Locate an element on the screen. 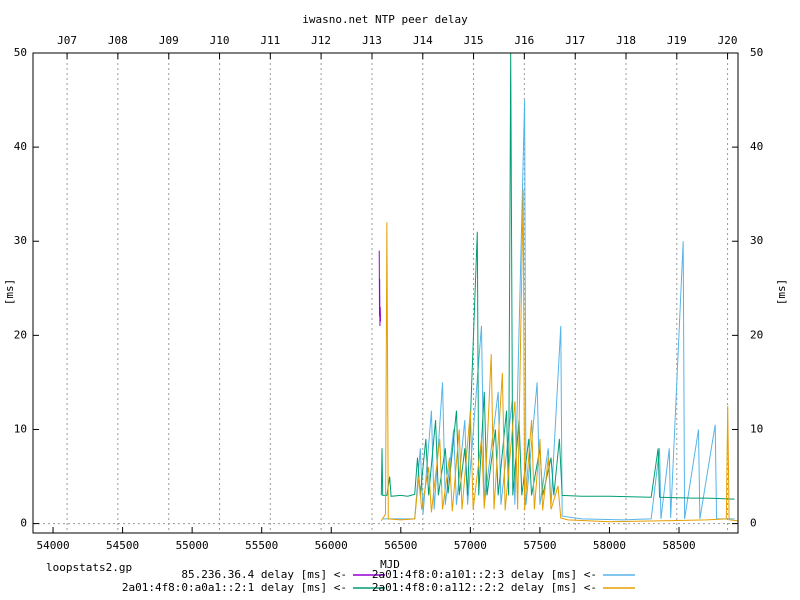 The image size is (800, 600). x2-tick-label: J09 is located at coordinates (169, 40).